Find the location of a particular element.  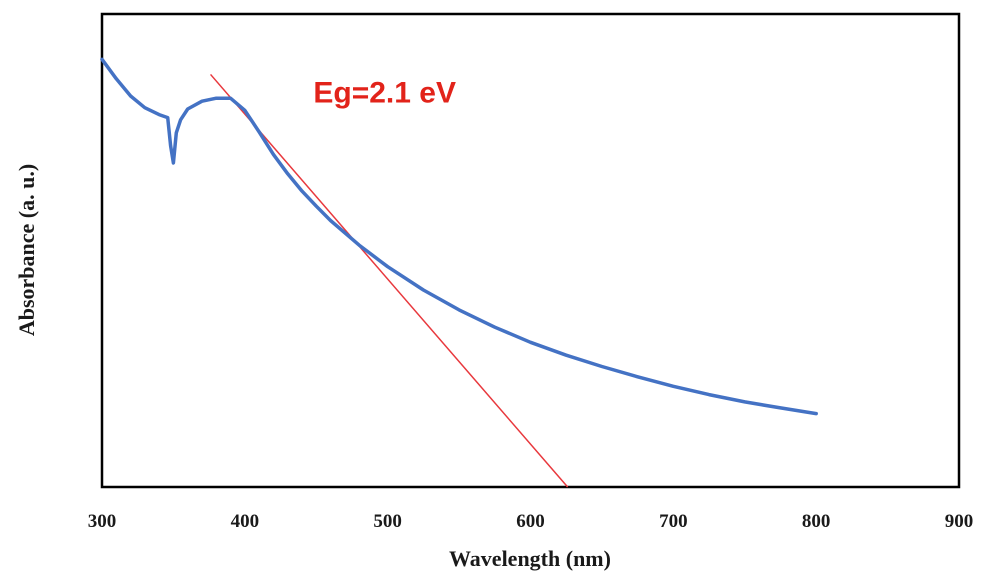

x-tick-label-600: 600 is located at coordinates (530, 521).